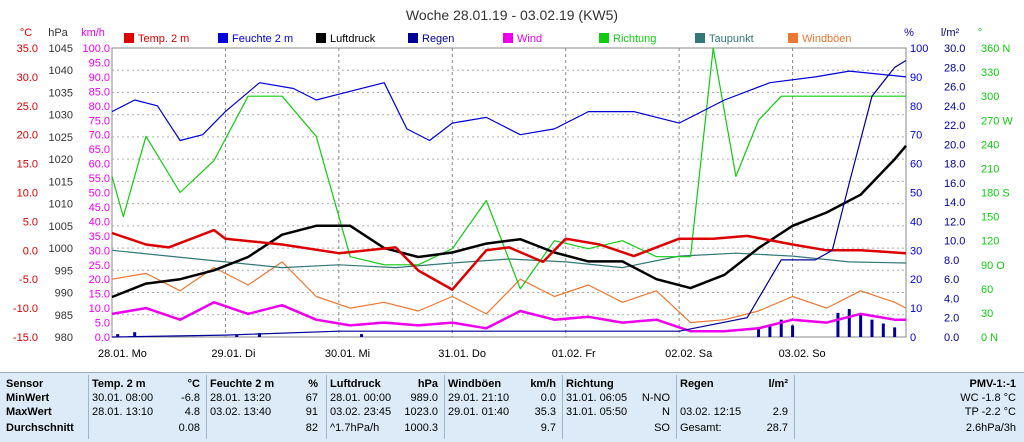 This screenshot has height=442, width=1024. Describe the element at coordinates (26, 33) in the screenshot. I see `axis-unit-label: °C` at that location.